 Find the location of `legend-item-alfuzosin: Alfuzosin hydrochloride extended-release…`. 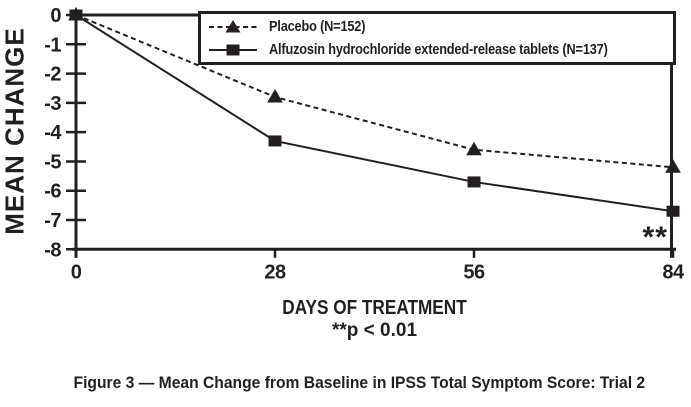

legend-item-alfuzosin: Alfuzosin hydrochloride extended-release… is located at coordinates (441, 50).